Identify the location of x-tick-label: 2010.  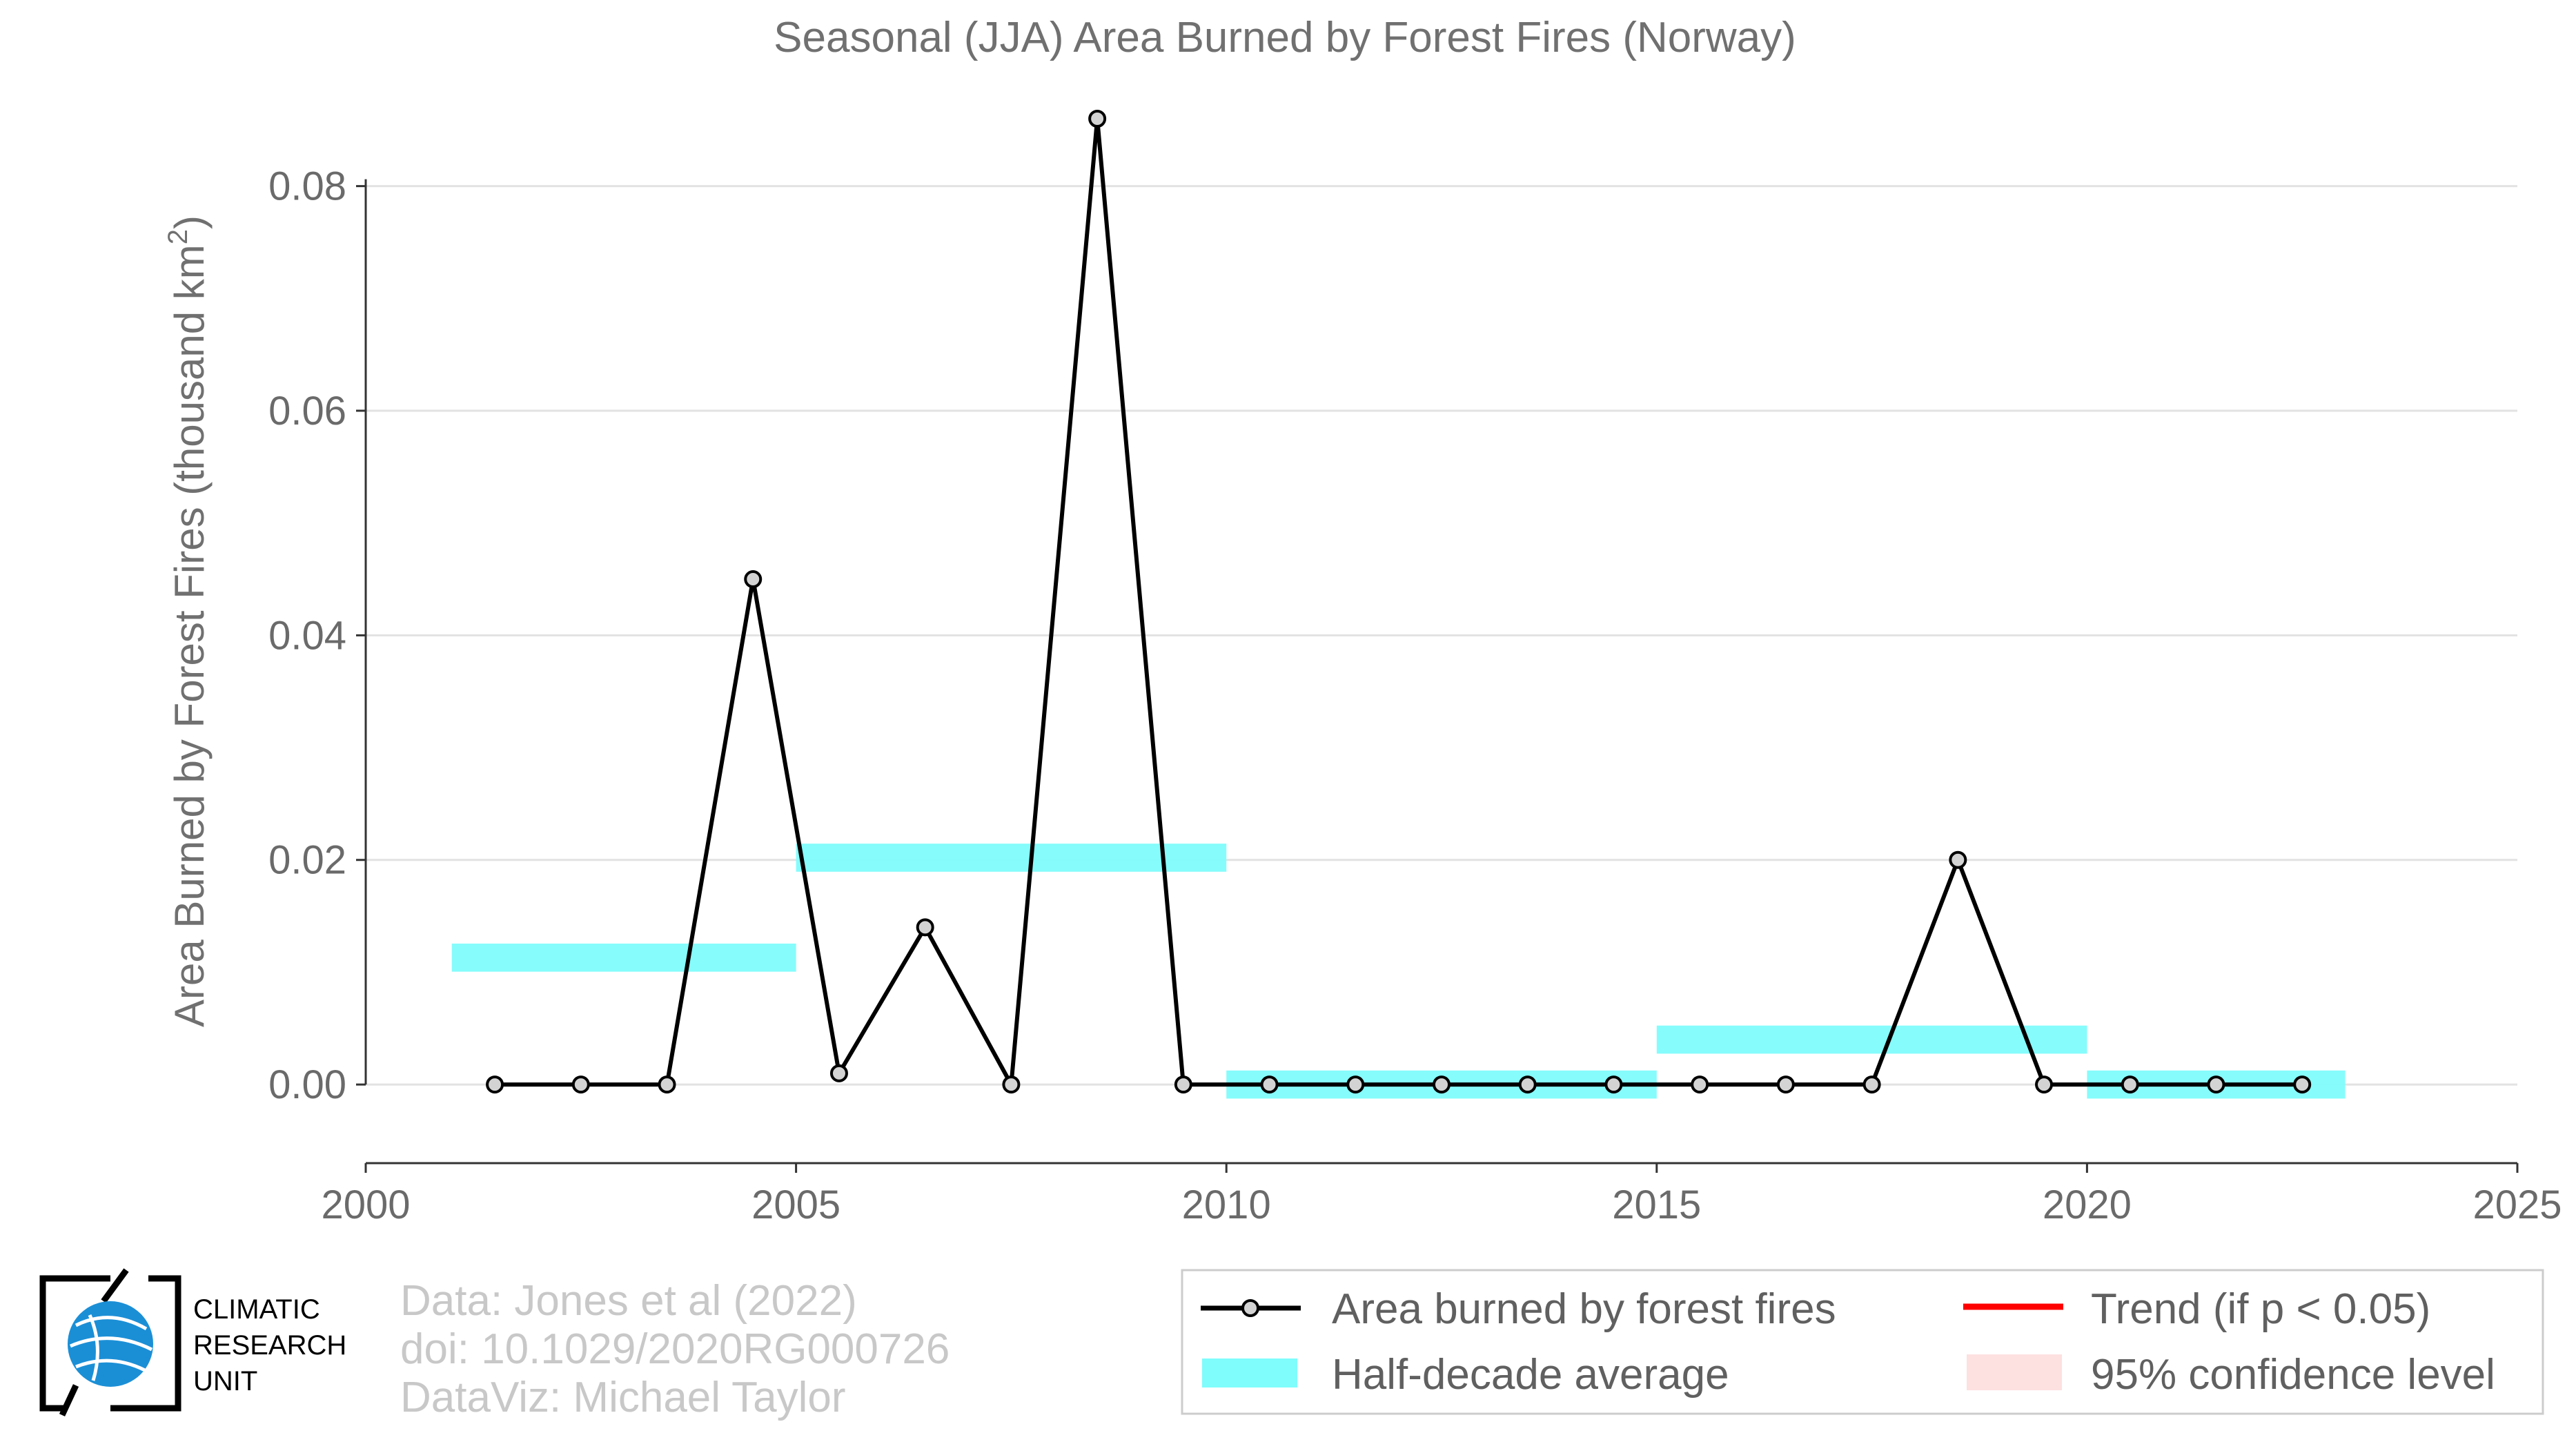
(1226, 1204).